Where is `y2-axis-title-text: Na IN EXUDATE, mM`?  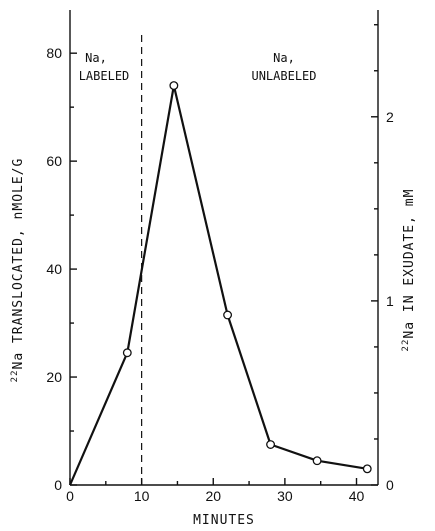
y2-axis-title-text: Na IN EXUDATE, mM is located at coordinates (409, 264).